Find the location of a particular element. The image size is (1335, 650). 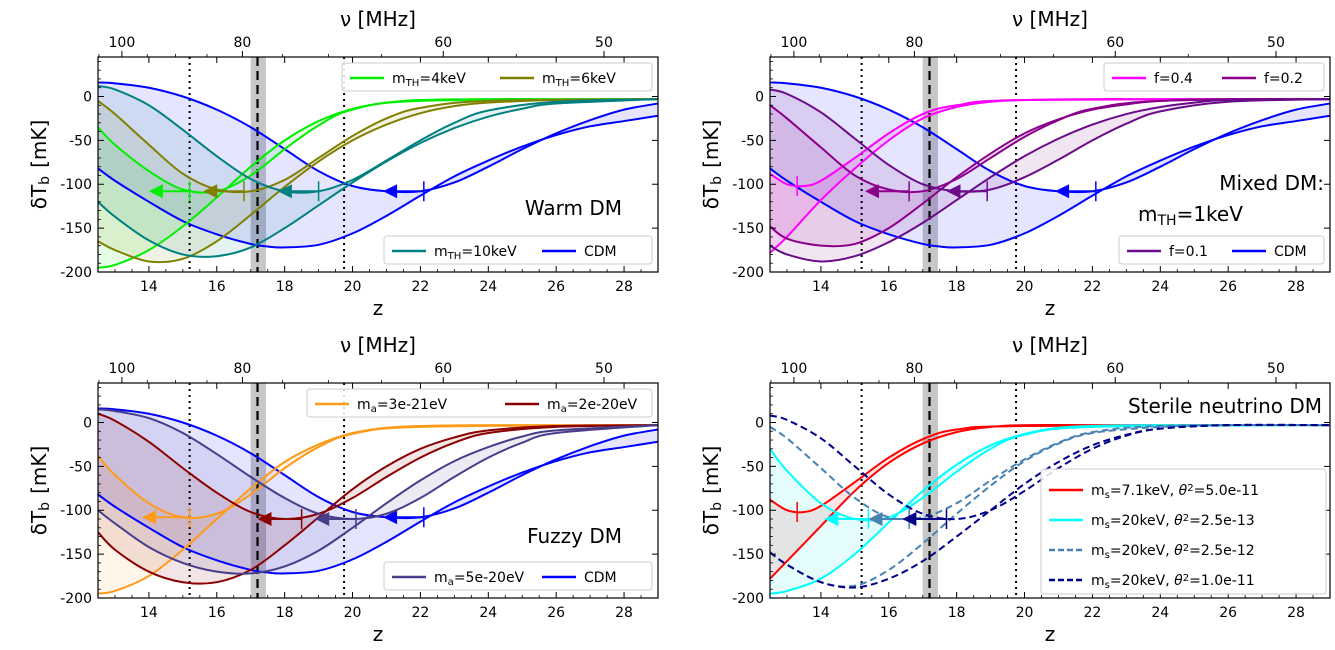

legend-label: mTH=4keV is located at coordinates (429, 80).